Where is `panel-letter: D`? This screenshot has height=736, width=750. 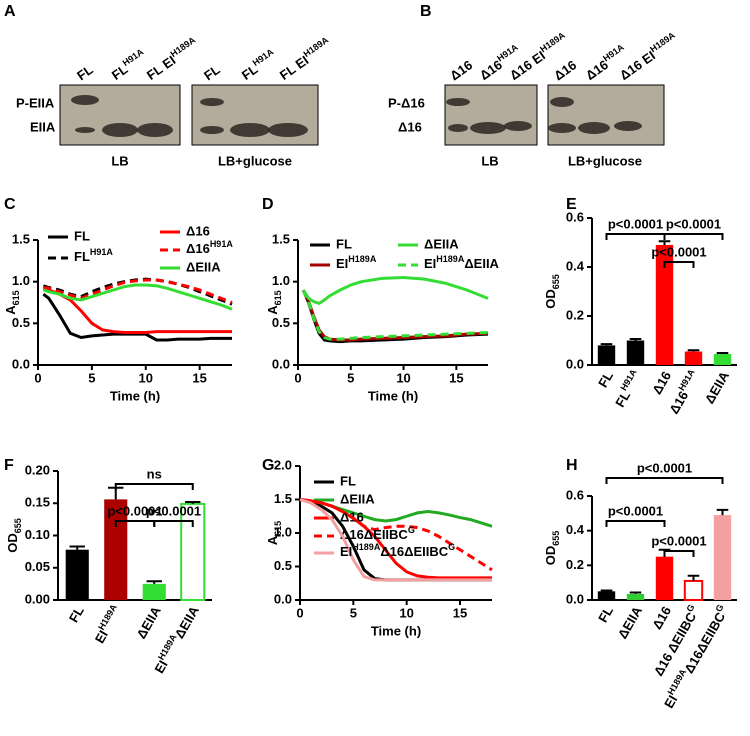 panel-letter: D is located at coordinates (268, 204).